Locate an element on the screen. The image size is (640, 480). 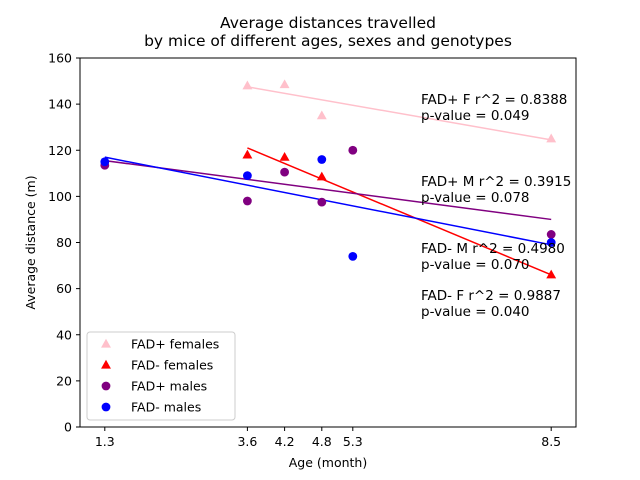
x-axis-ticks: 1.3 3.6 4.2 4.8 5.3 8.5 is located at coordinates (328, 438).